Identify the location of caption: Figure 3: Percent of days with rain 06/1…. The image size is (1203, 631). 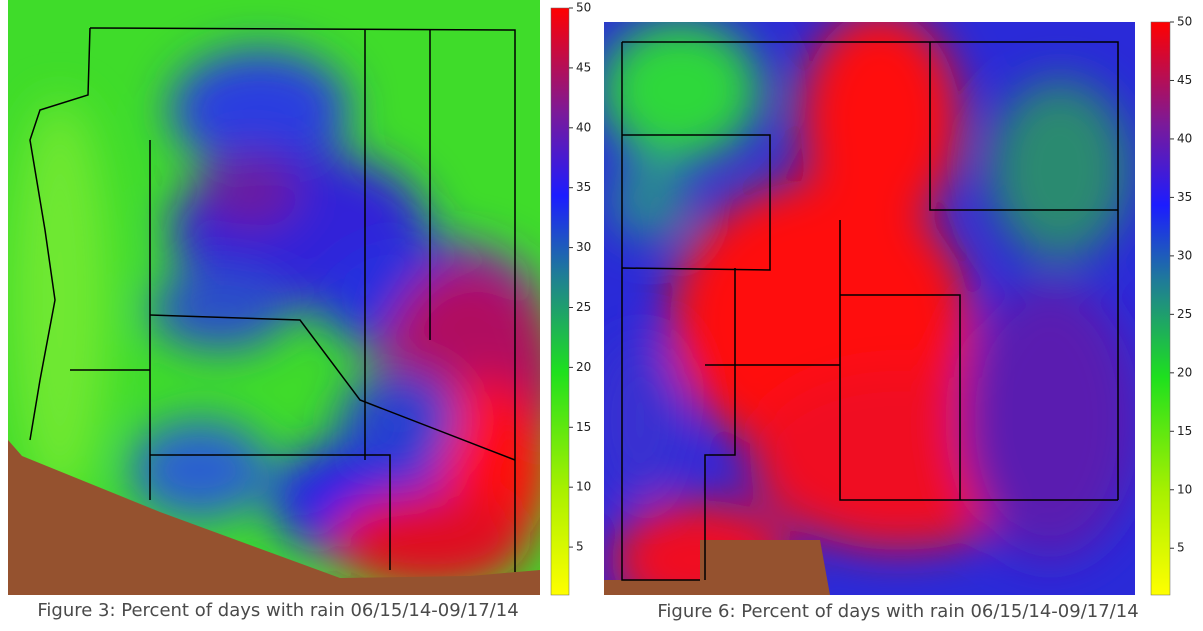
(277, 610).